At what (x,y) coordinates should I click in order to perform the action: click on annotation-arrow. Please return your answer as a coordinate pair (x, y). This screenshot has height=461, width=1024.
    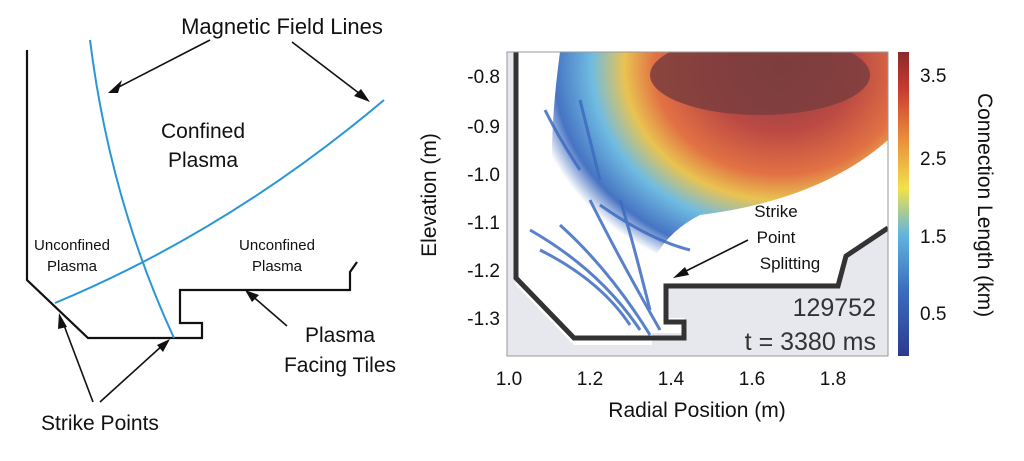
    Looking at the image, I should click on (714, 257).